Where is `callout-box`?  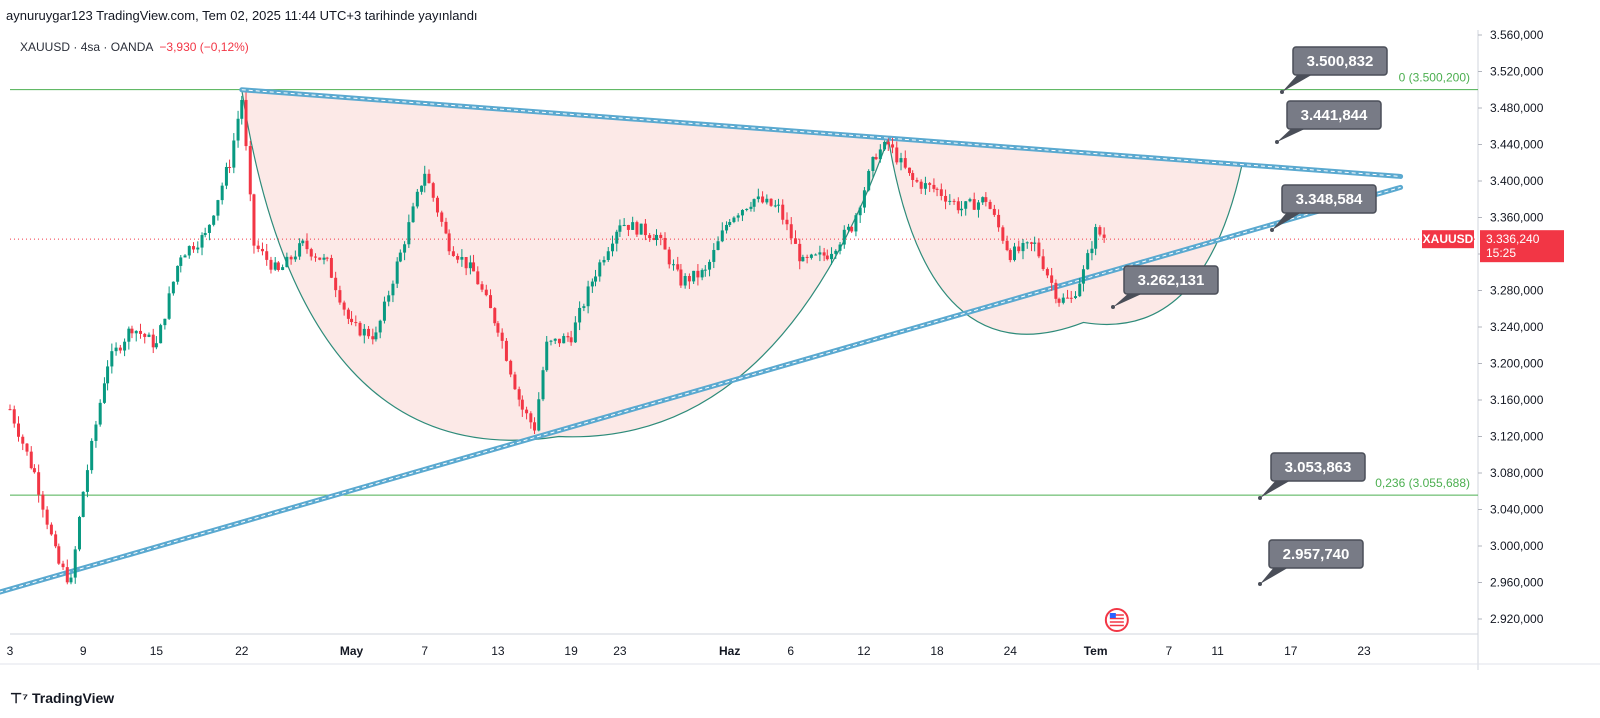 callout-box is located at coordinates (1171, 280).